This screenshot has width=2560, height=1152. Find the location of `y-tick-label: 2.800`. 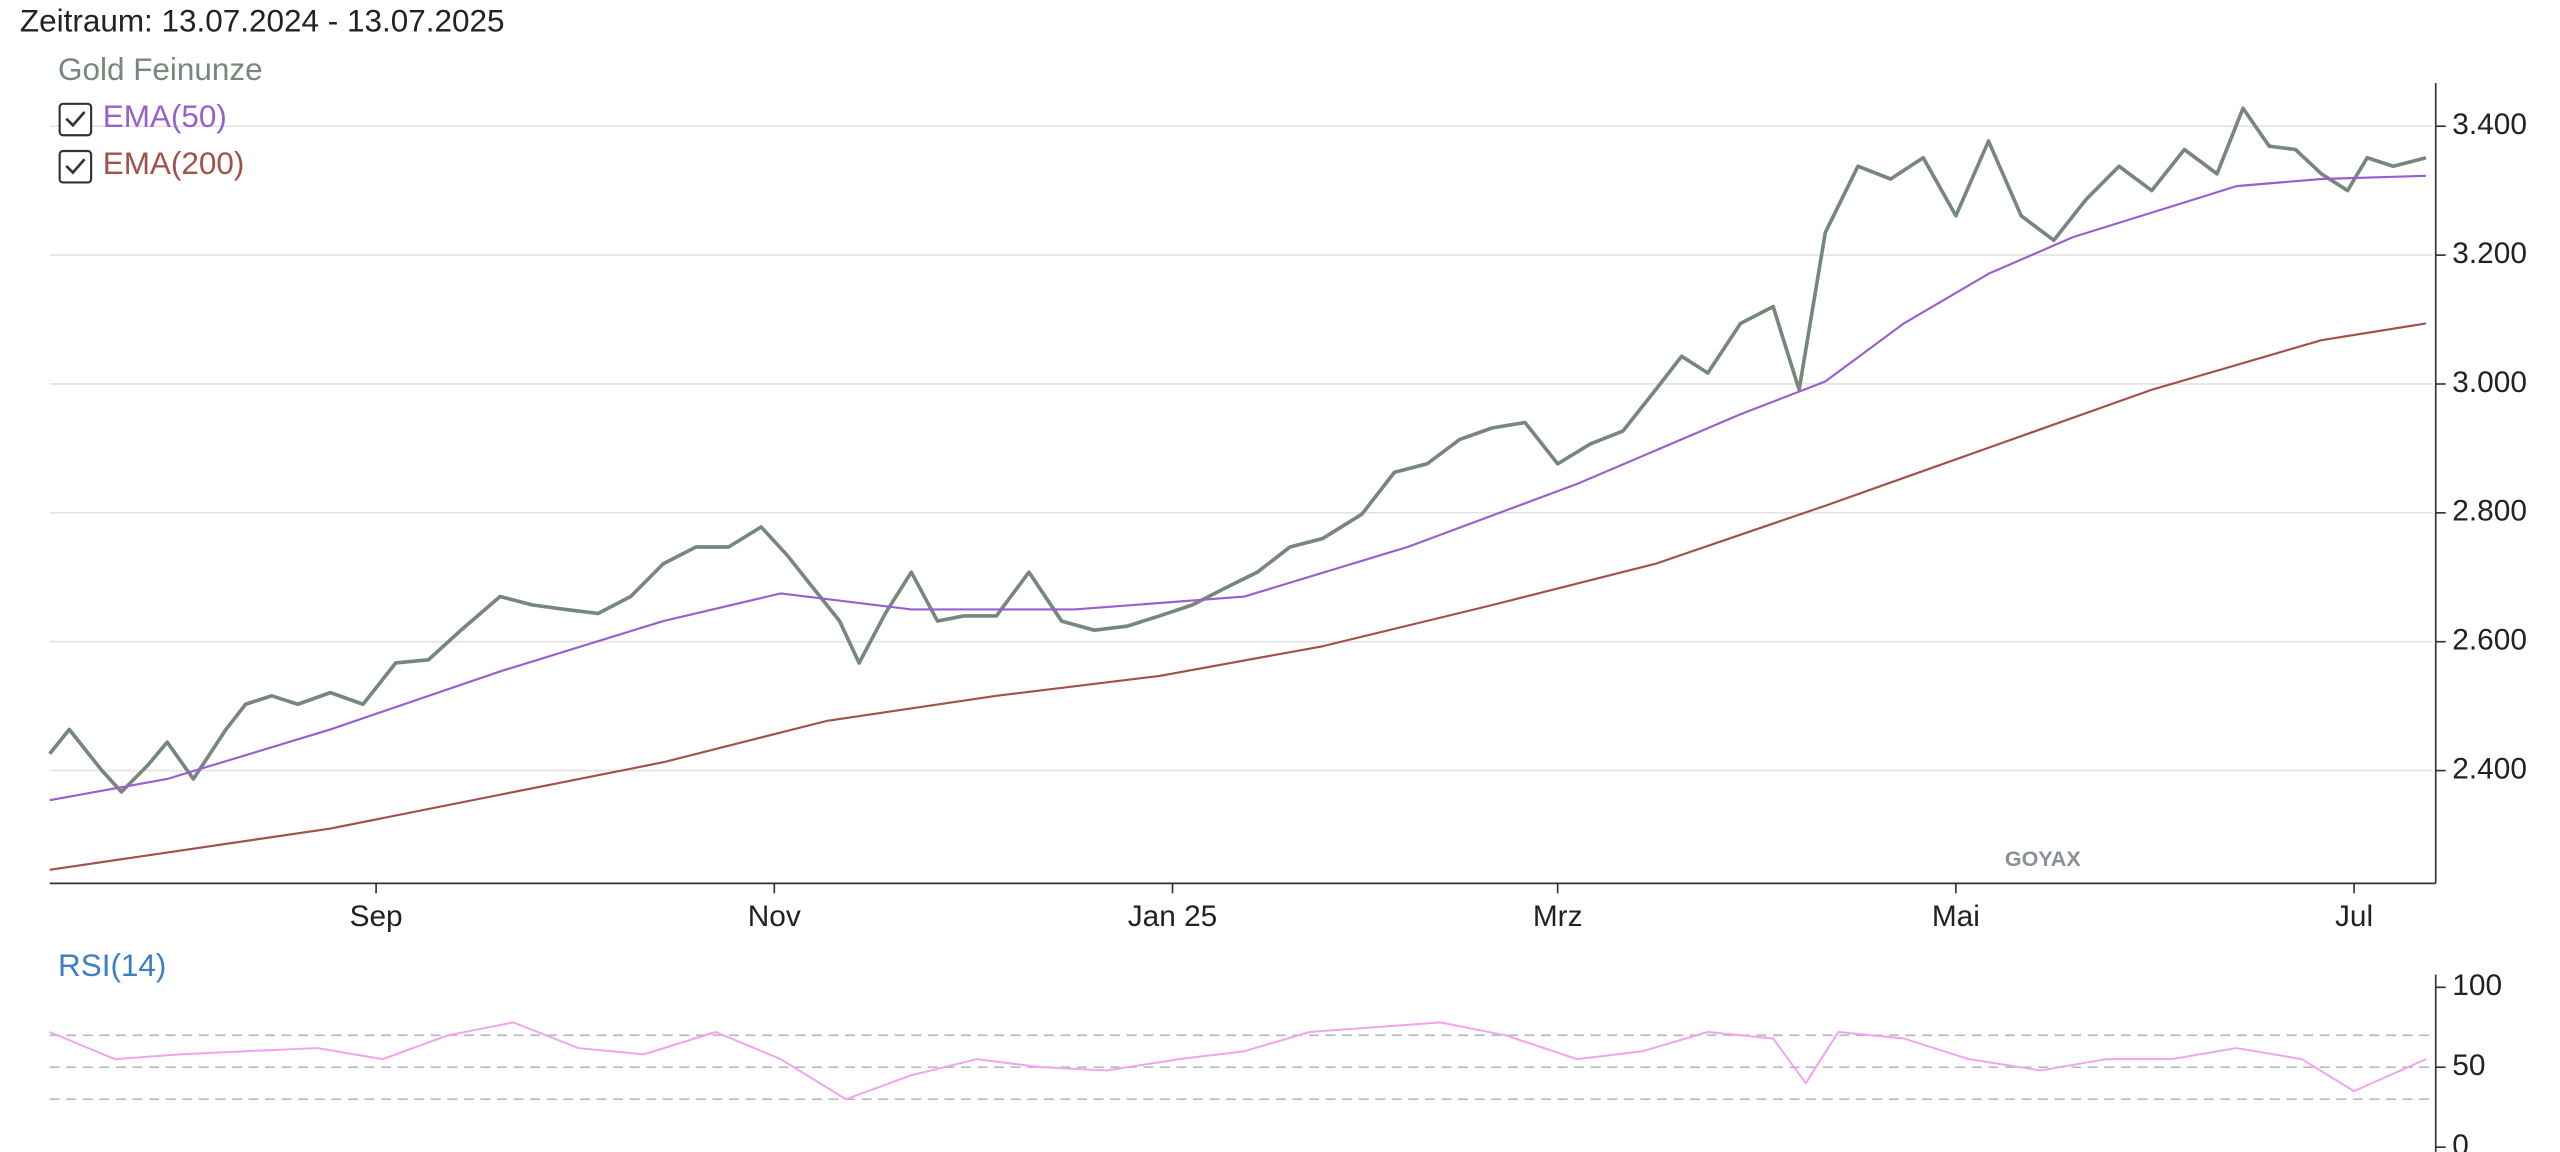

y-tick-label: 2.800 is located at coordinates (2489, 511).